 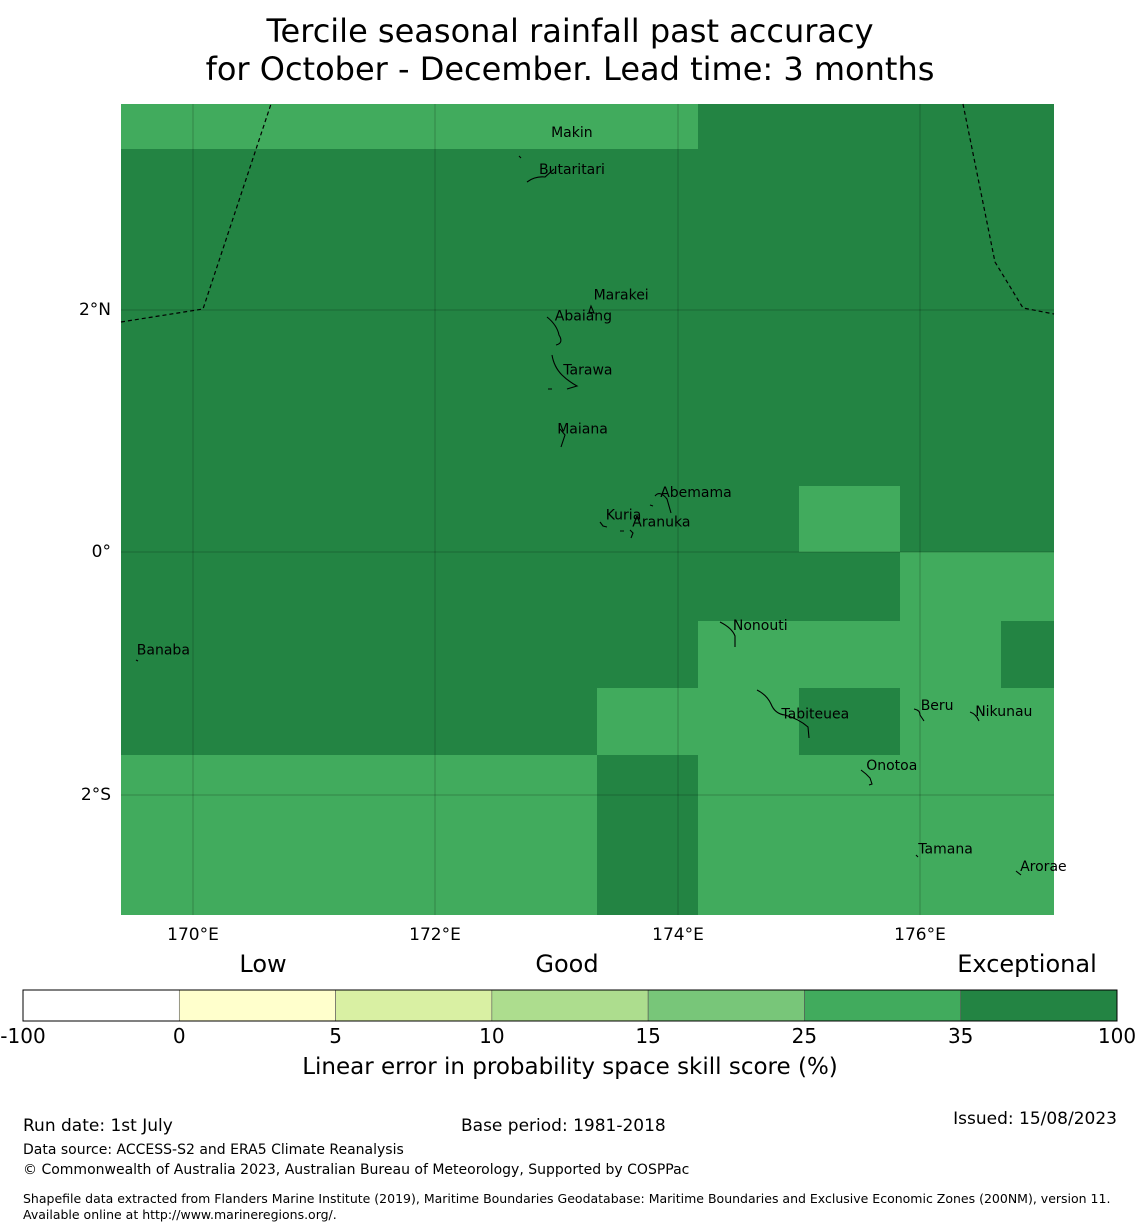 I want to click on island-label-aranuka: Aranuka, so click(x=661, y=523).